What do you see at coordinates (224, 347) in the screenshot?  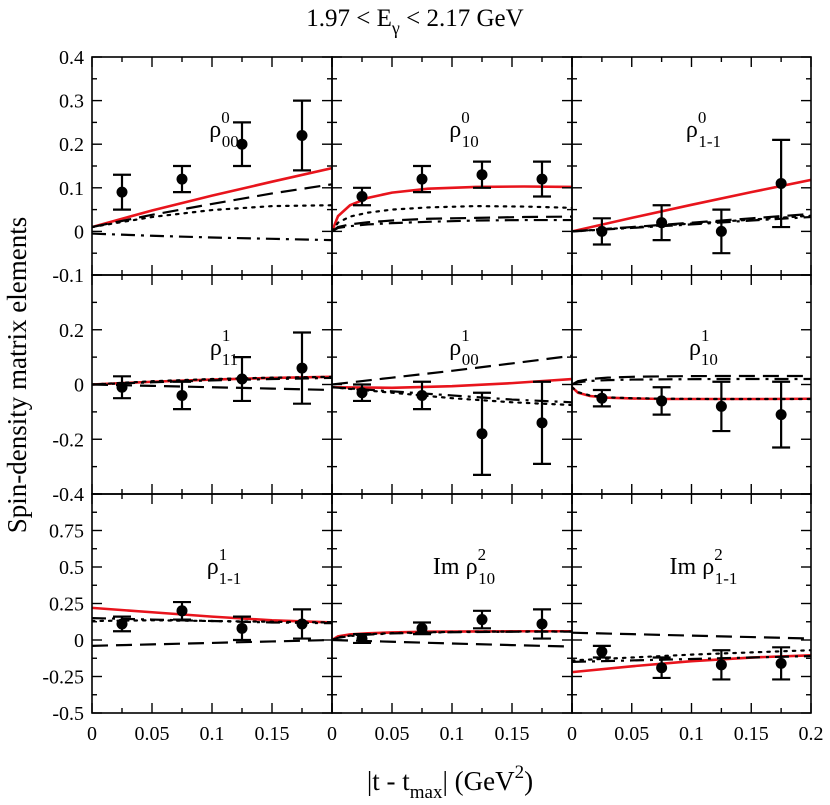 I see `panel-label: ρ1 11` at bounding box center [224, 347].